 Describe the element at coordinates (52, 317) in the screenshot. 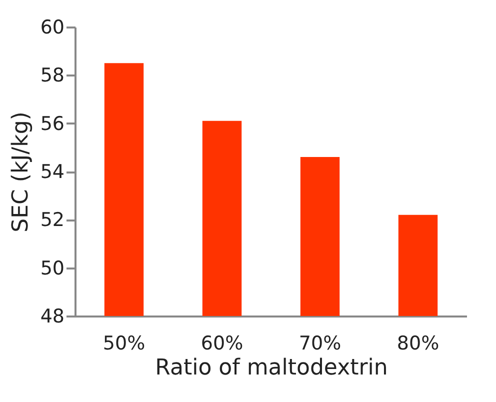

I see `y-tick-label: 48` at that location.